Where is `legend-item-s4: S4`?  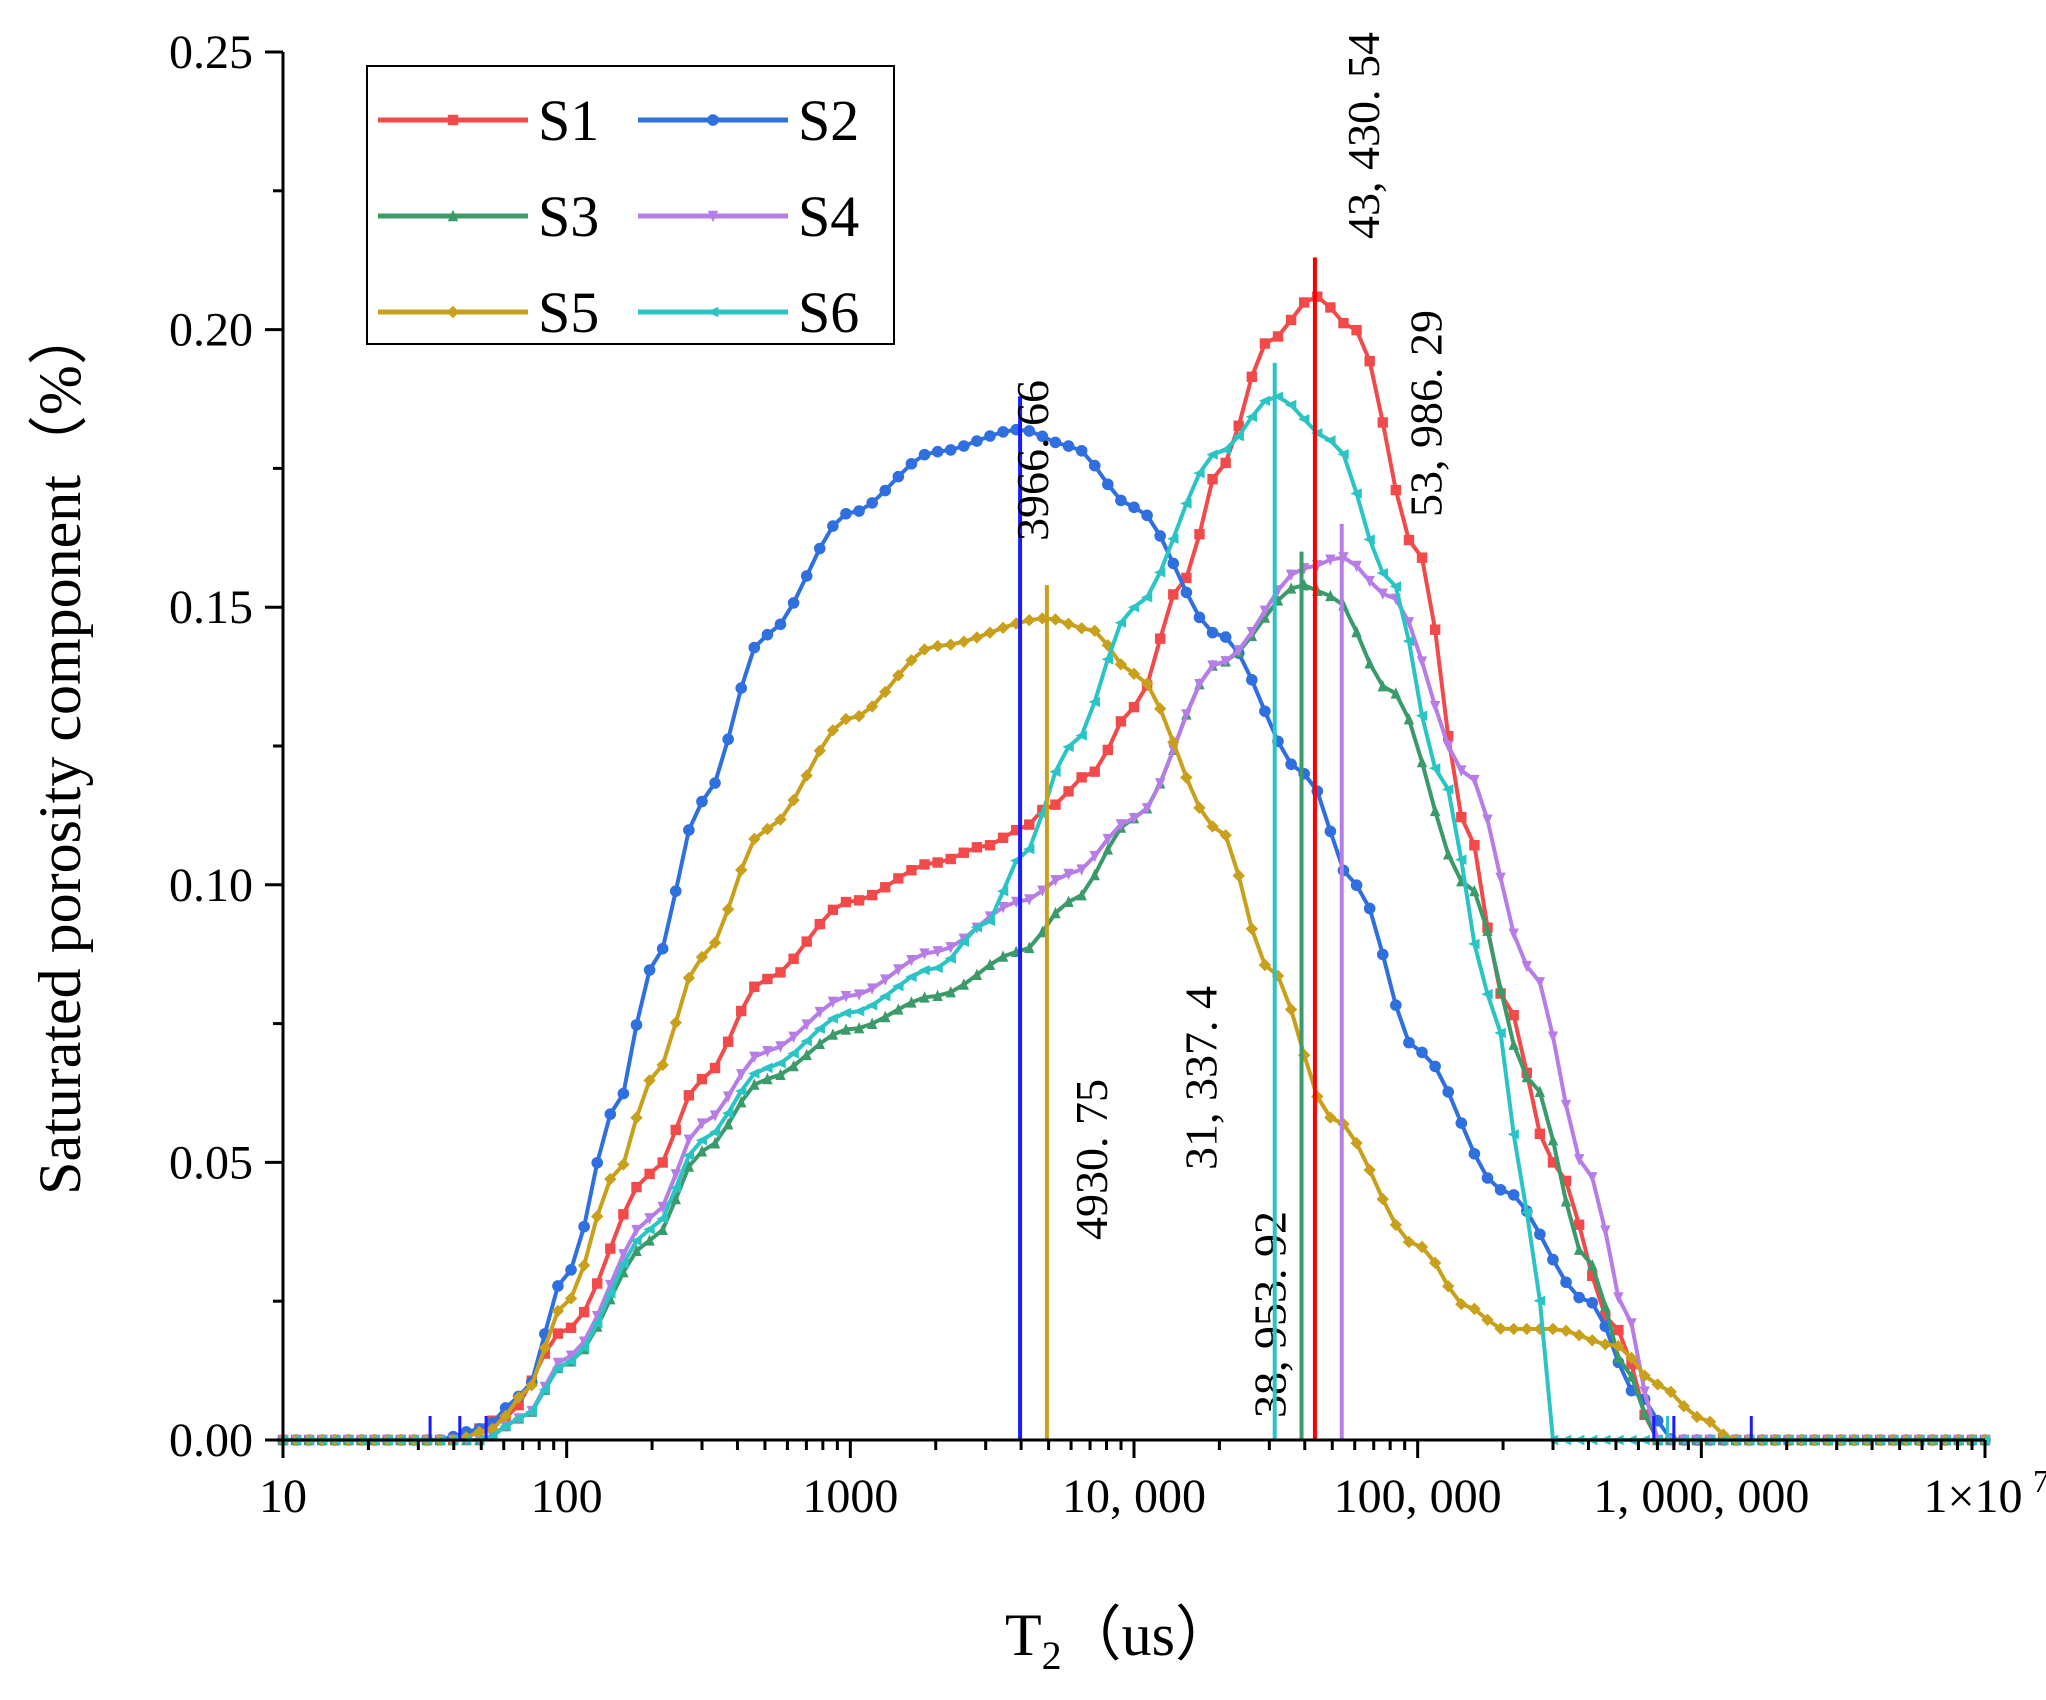
legend-item-s4: S4 is located at coordinates (748, 216).